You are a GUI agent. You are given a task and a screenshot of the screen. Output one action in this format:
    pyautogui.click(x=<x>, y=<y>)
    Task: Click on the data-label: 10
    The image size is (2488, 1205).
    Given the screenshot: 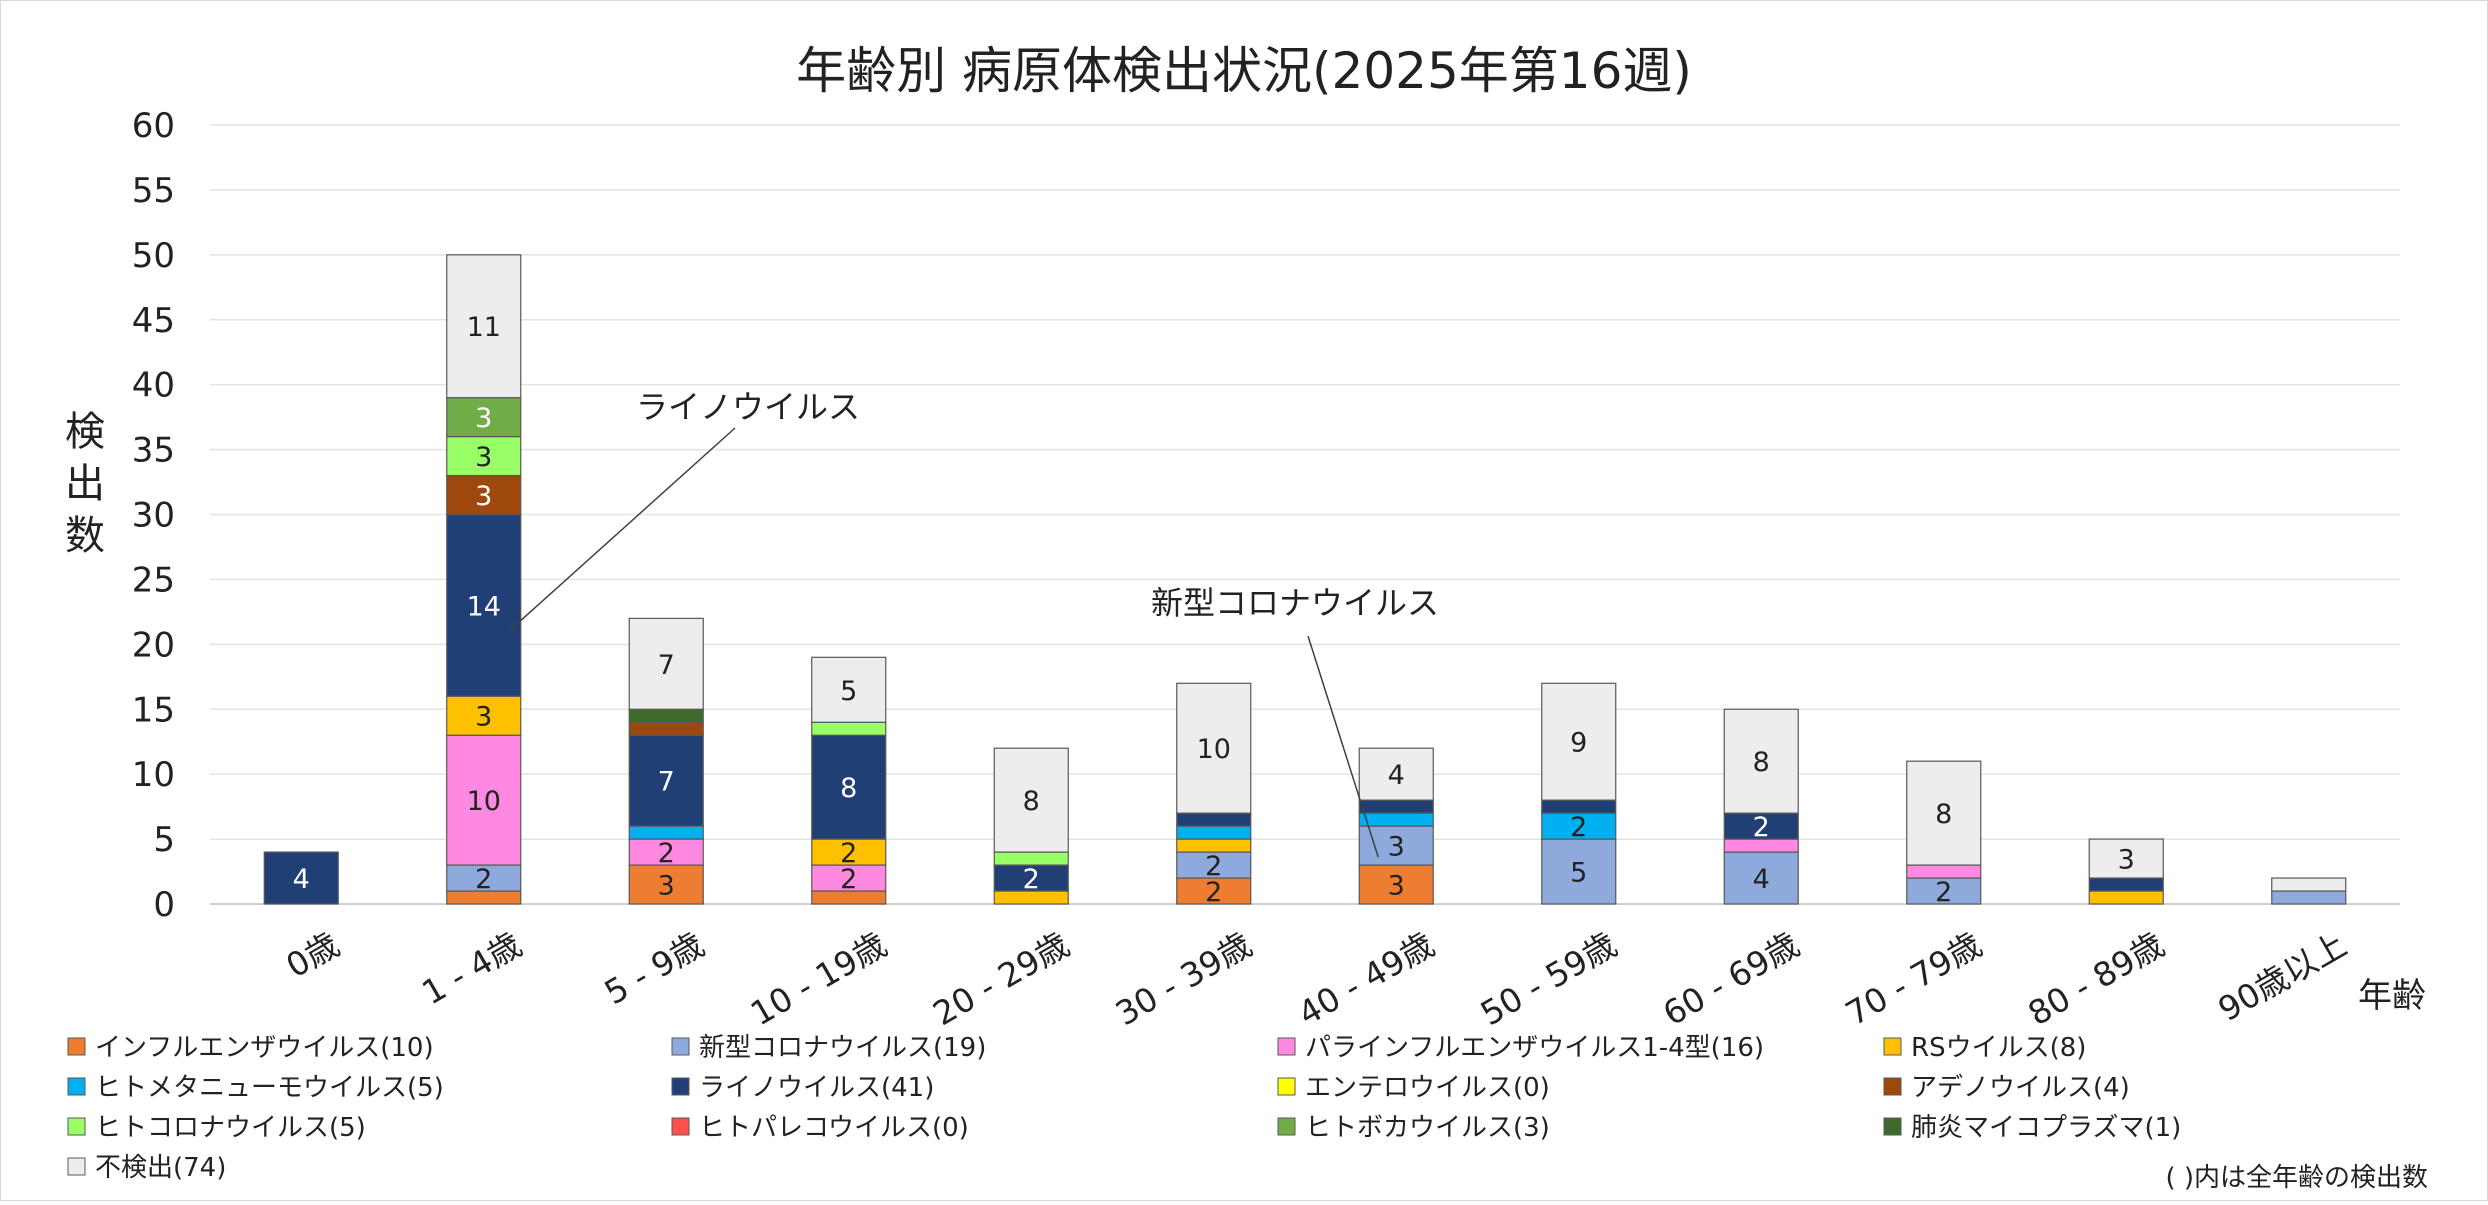 What is the action you would take?
    pyautogui.click(x=484, y=801)
    